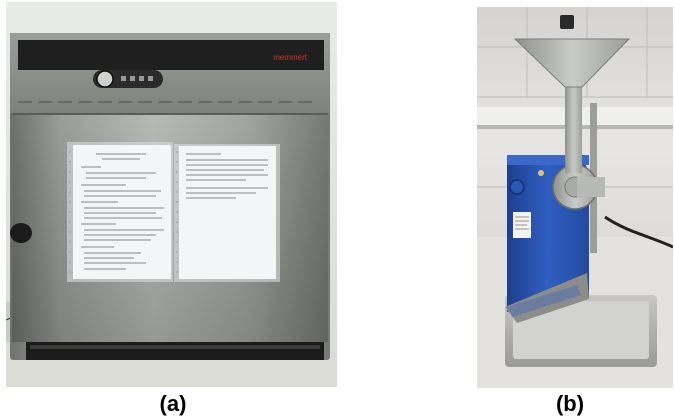  Describe the element at coordinates (517, 187) in the screenshot. I see `adjustment-knob` at that location.